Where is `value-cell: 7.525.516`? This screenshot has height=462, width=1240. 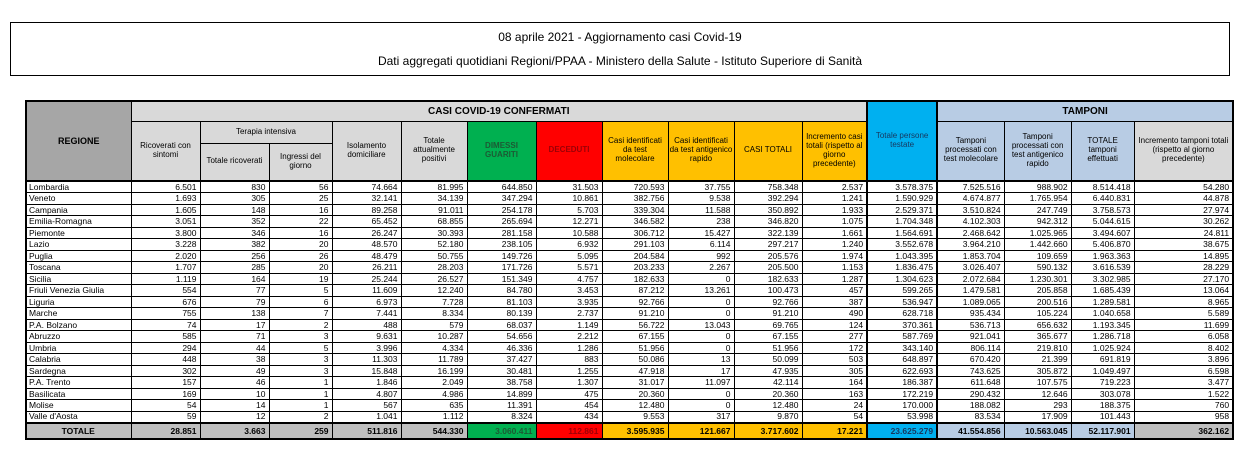
value-cell: 7.525.516 is located at coordinates (970, 186).